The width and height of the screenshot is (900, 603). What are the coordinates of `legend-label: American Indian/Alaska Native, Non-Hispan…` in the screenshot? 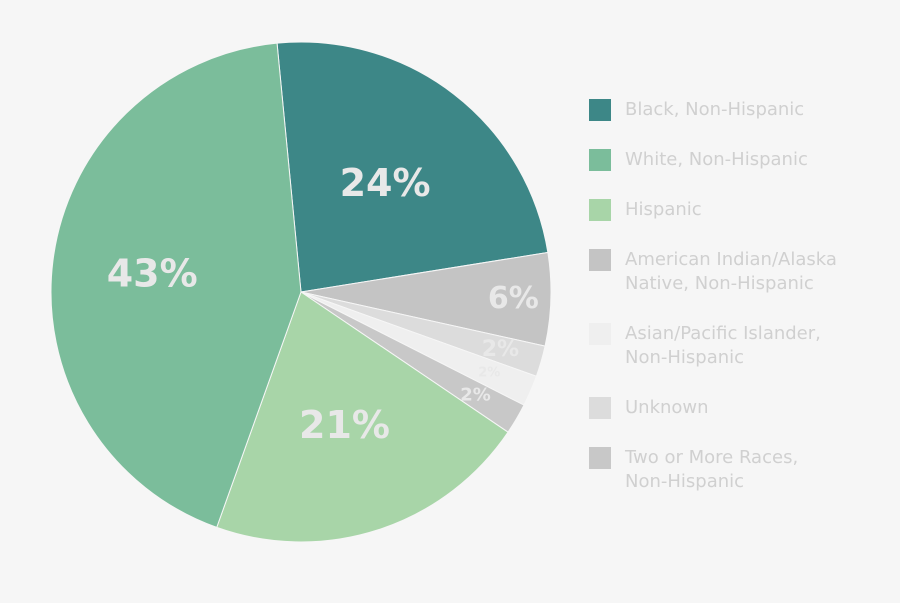 It's located at (755, 272).